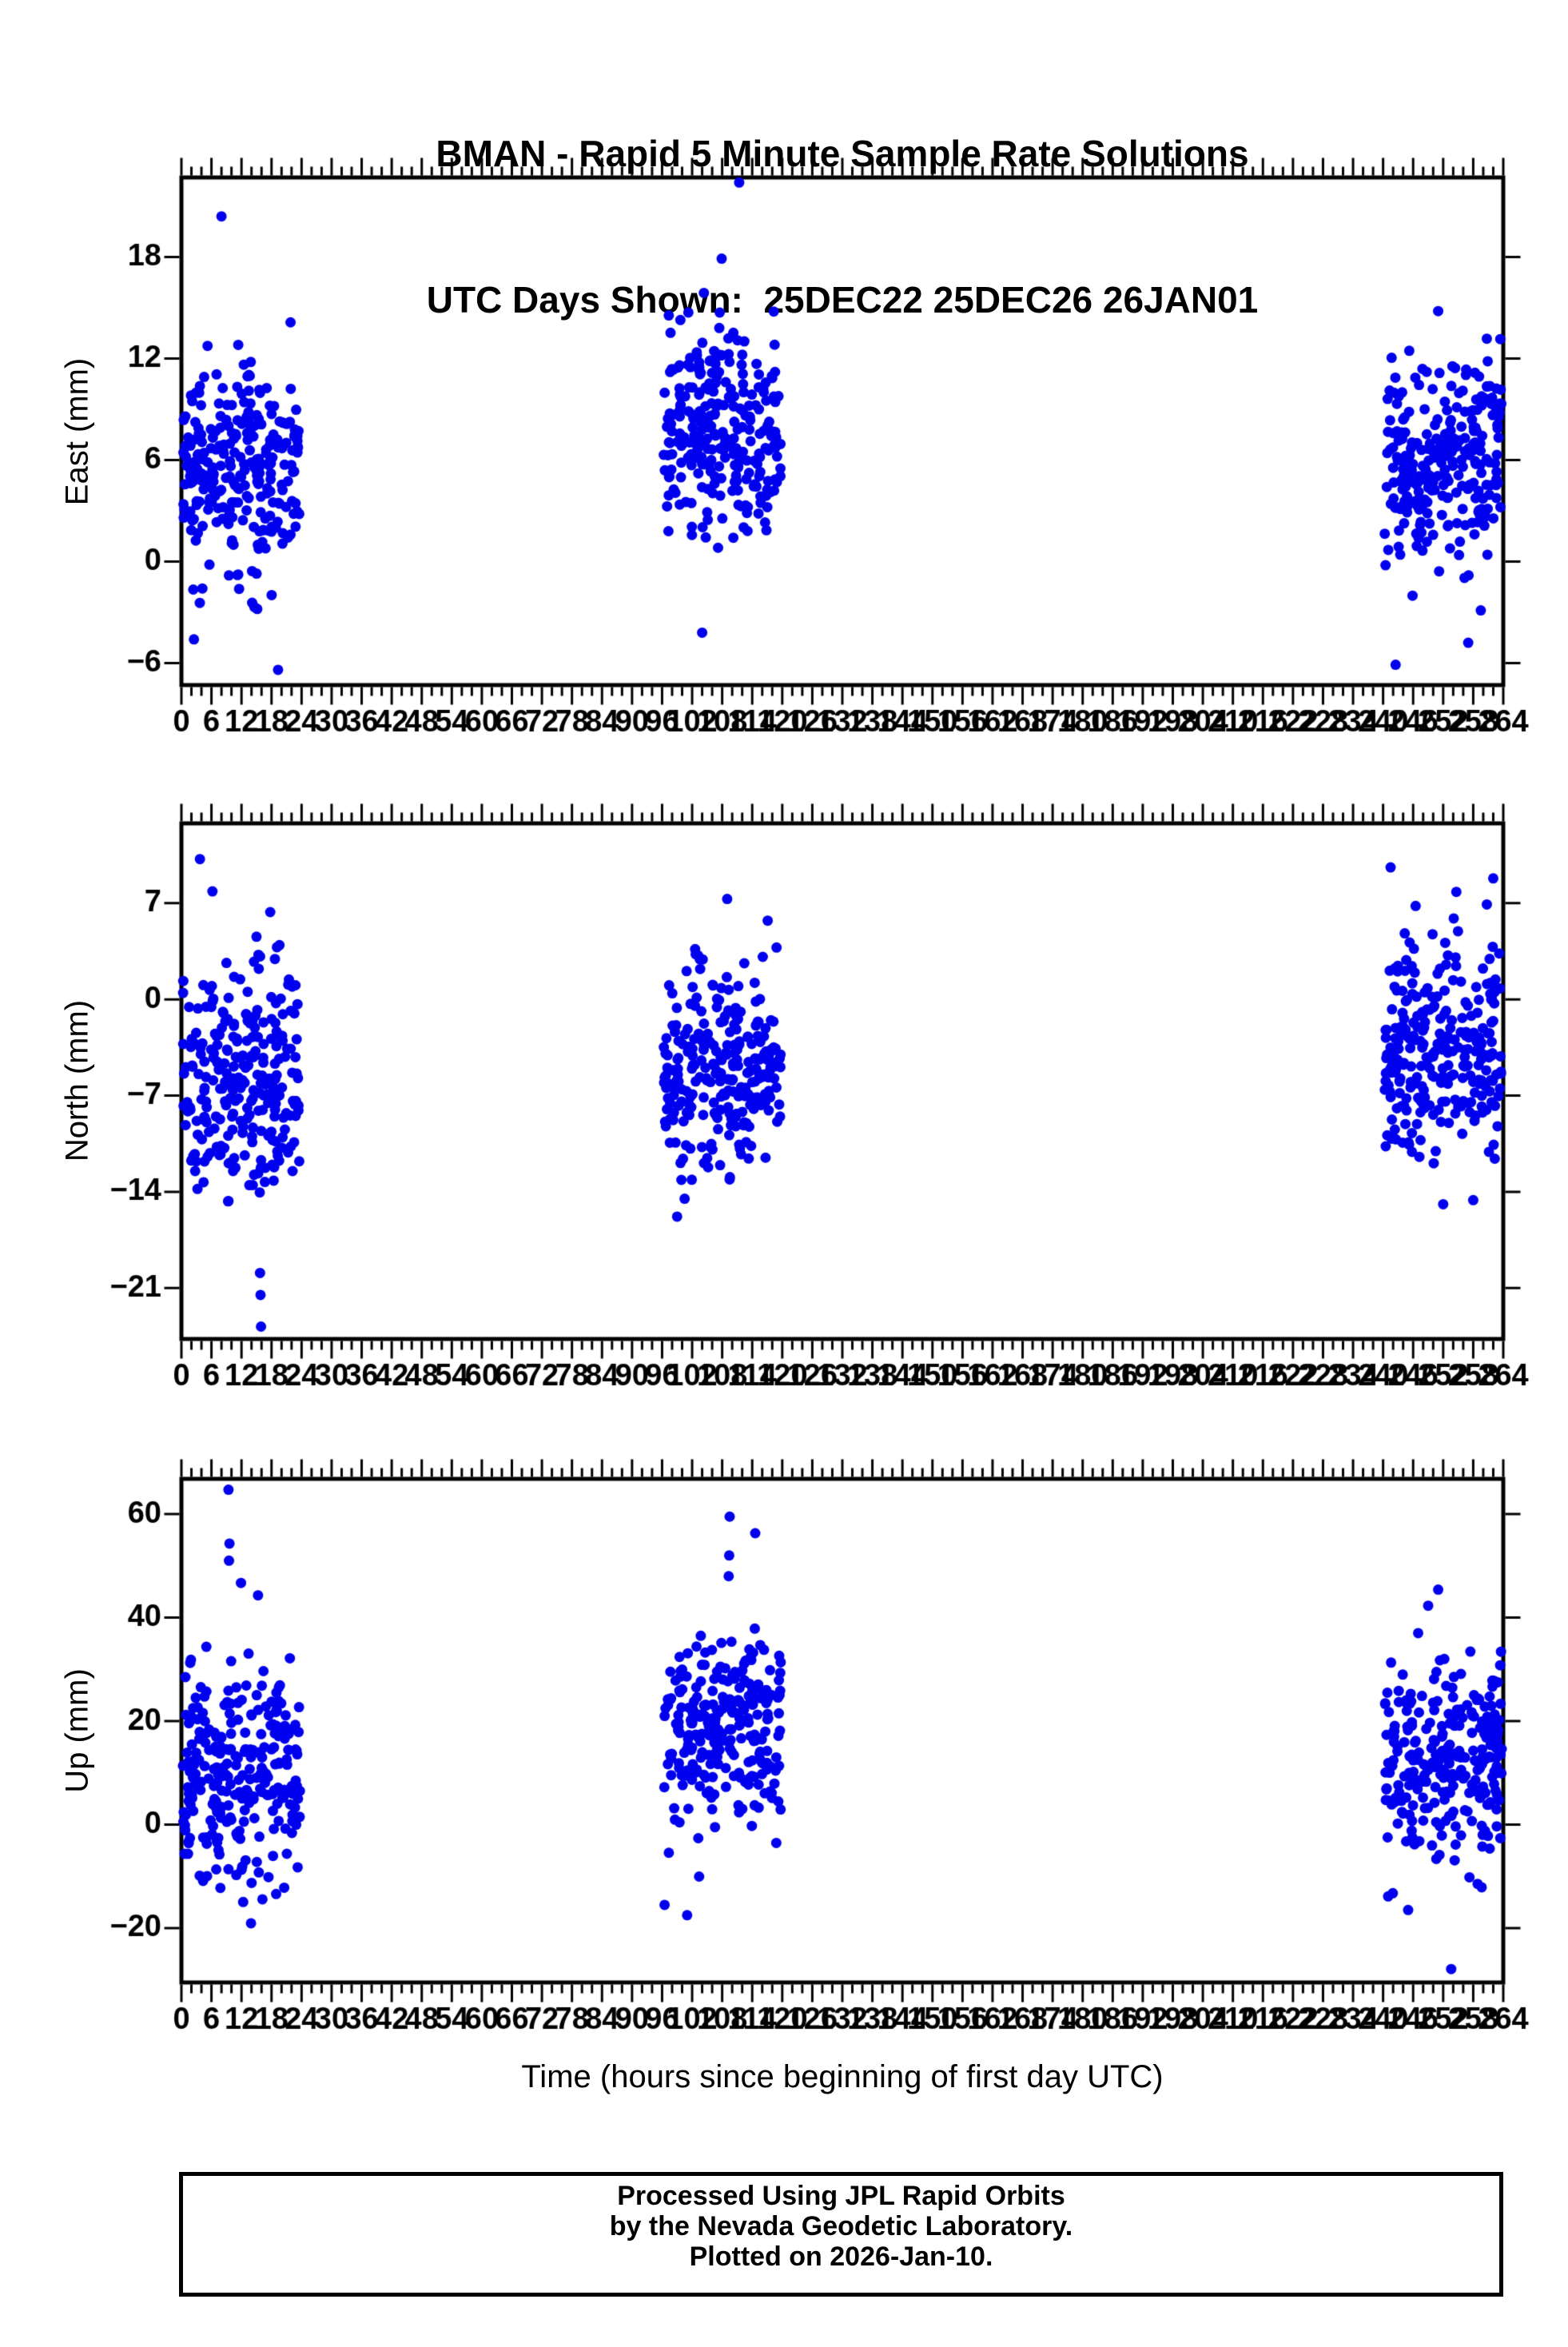 The height and width of the screenshot is (2347, 1568). What do you see at coordinates (841, 2226) in the screenshot?
I see `footer-line2: by the Nevada Geodetic Laboratory.` at bounding box center [841, 2226].